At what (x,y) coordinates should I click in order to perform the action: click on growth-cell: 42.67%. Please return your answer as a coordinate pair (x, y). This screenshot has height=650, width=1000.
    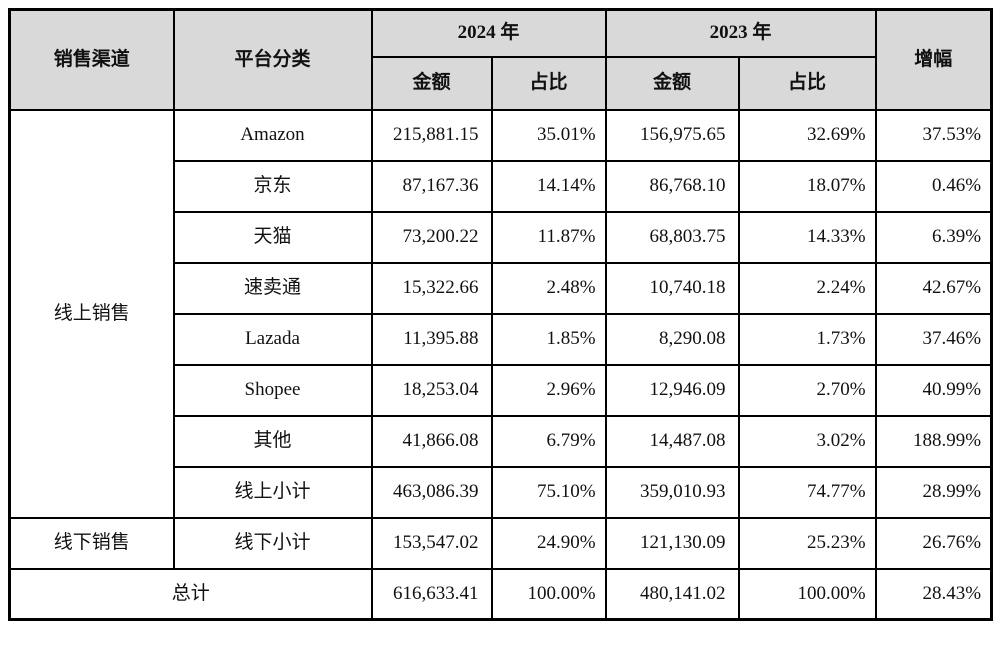
    Looking at the image, I should click on (933, 288).